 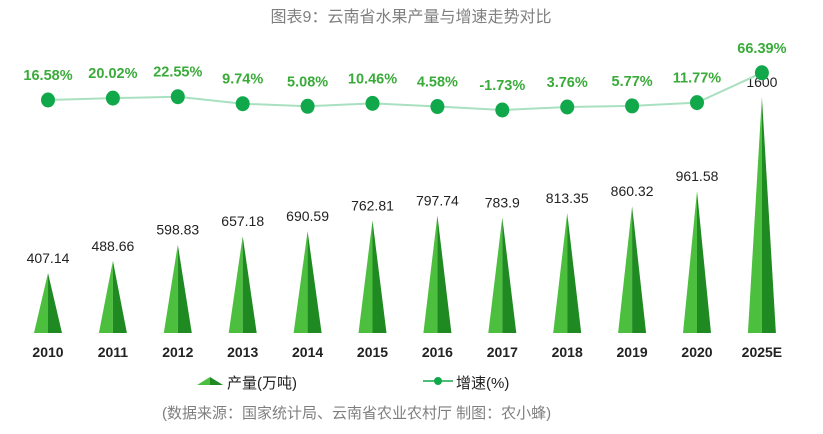 What do you see at coordinates (372, 79) in the screenshot?
I see `line-label: 10.46%` at bounding box center [372, 79].